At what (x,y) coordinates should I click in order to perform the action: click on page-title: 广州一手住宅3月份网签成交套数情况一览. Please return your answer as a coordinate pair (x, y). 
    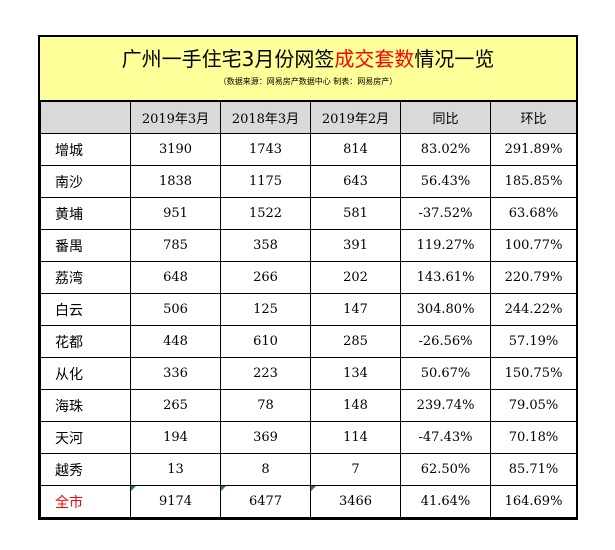
    Looking at the image, I should click on (308, 59).